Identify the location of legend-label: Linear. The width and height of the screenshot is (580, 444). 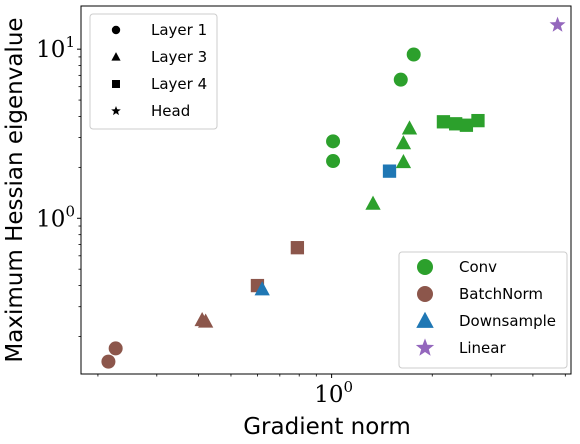
(482, 348).